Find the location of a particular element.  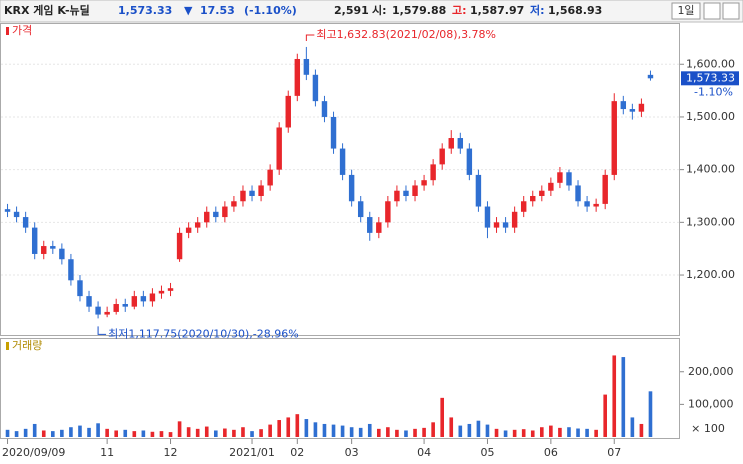

minimize-button is located at coordinates (712, 11).